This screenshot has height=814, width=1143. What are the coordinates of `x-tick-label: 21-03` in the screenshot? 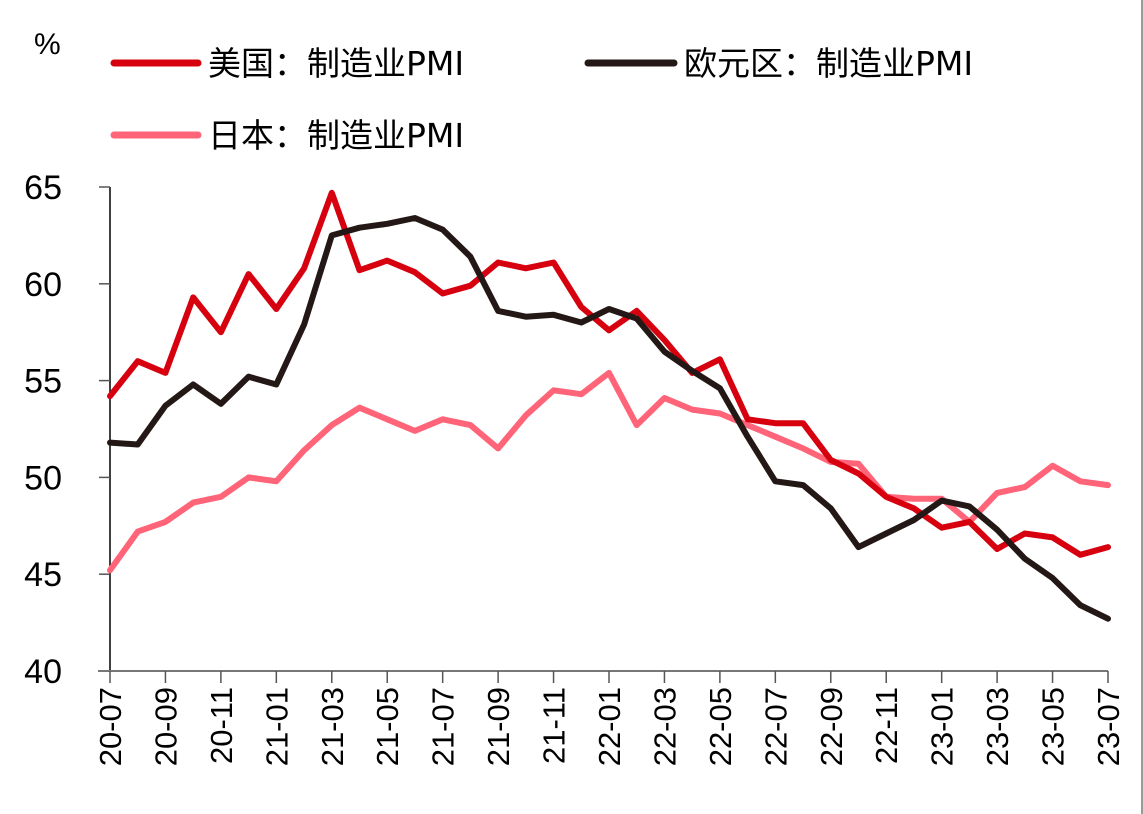 It's located at (332, 726).